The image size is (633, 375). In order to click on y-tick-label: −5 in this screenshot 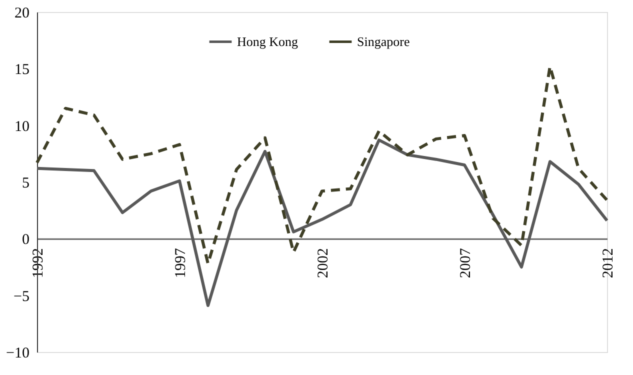, I will do `click(22, 296)`.